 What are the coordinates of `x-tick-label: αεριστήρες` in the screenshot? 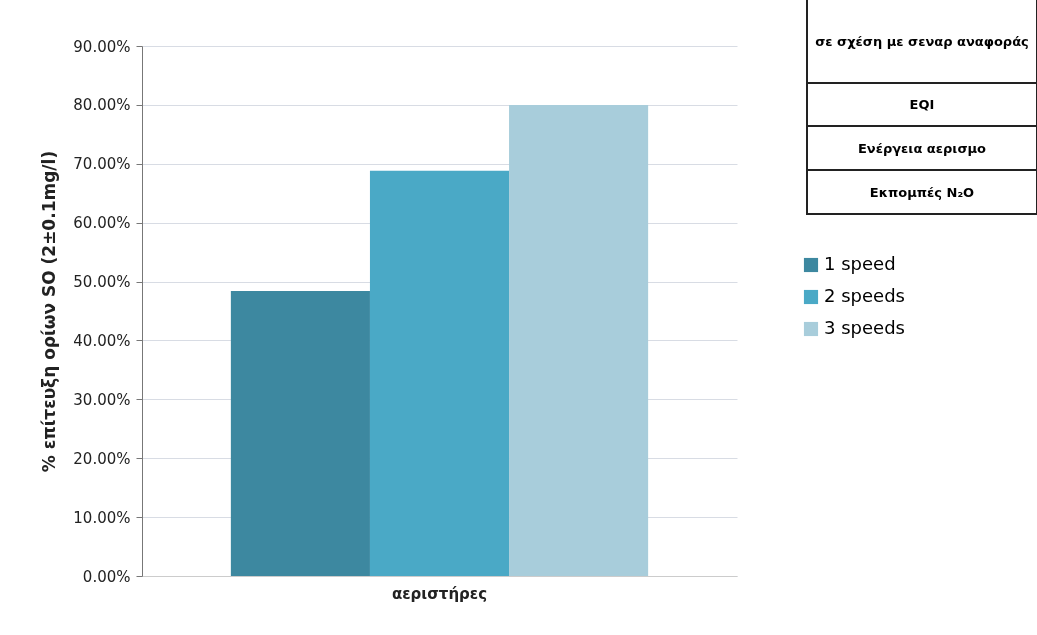 It's located at (439, 593).